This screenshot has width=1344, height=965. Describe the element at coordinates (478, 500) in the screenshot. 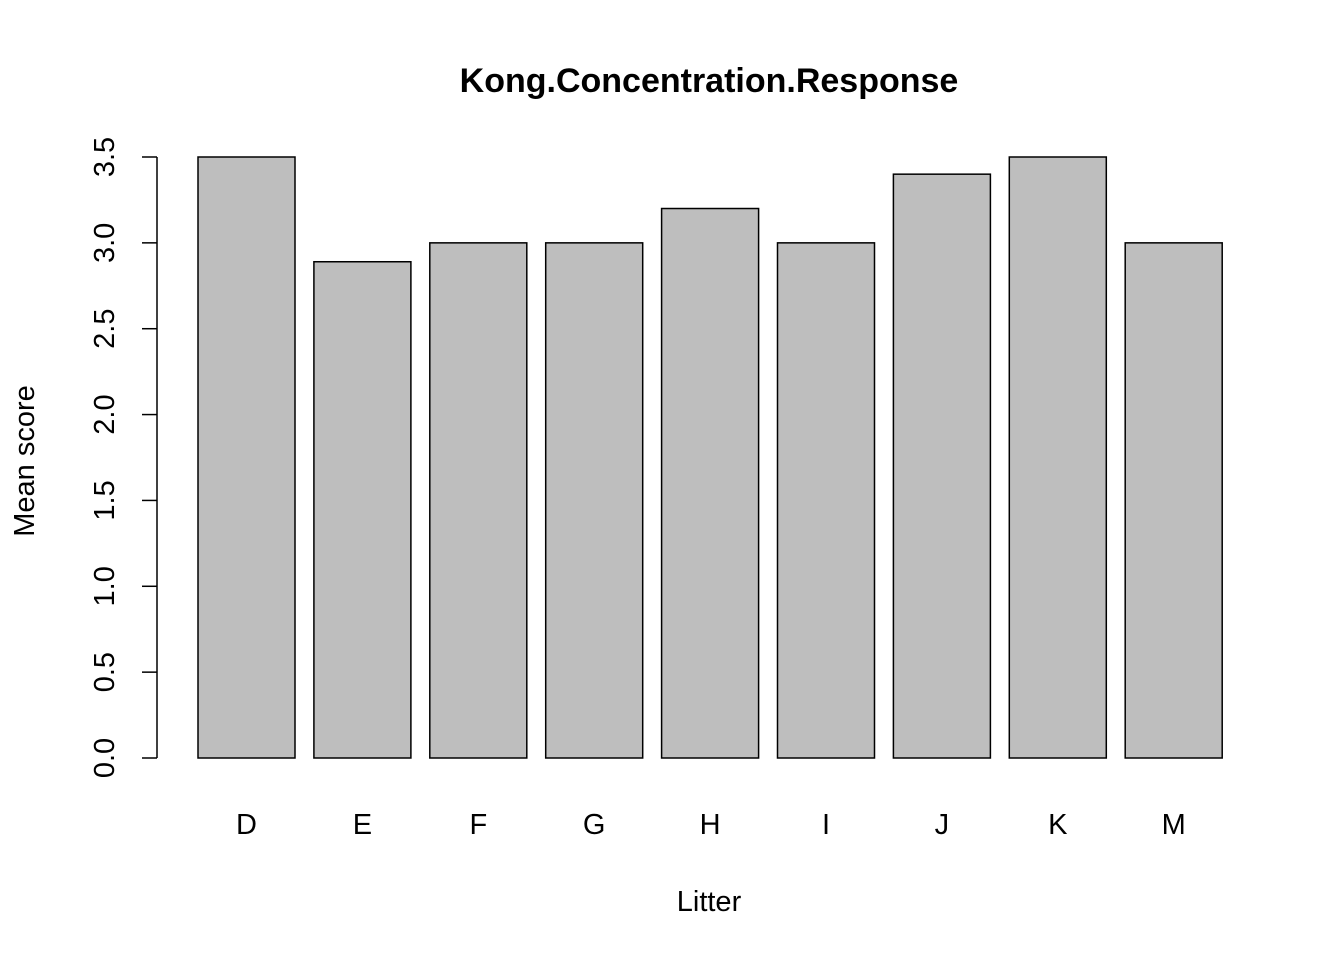

I see `bar-F` at that location.